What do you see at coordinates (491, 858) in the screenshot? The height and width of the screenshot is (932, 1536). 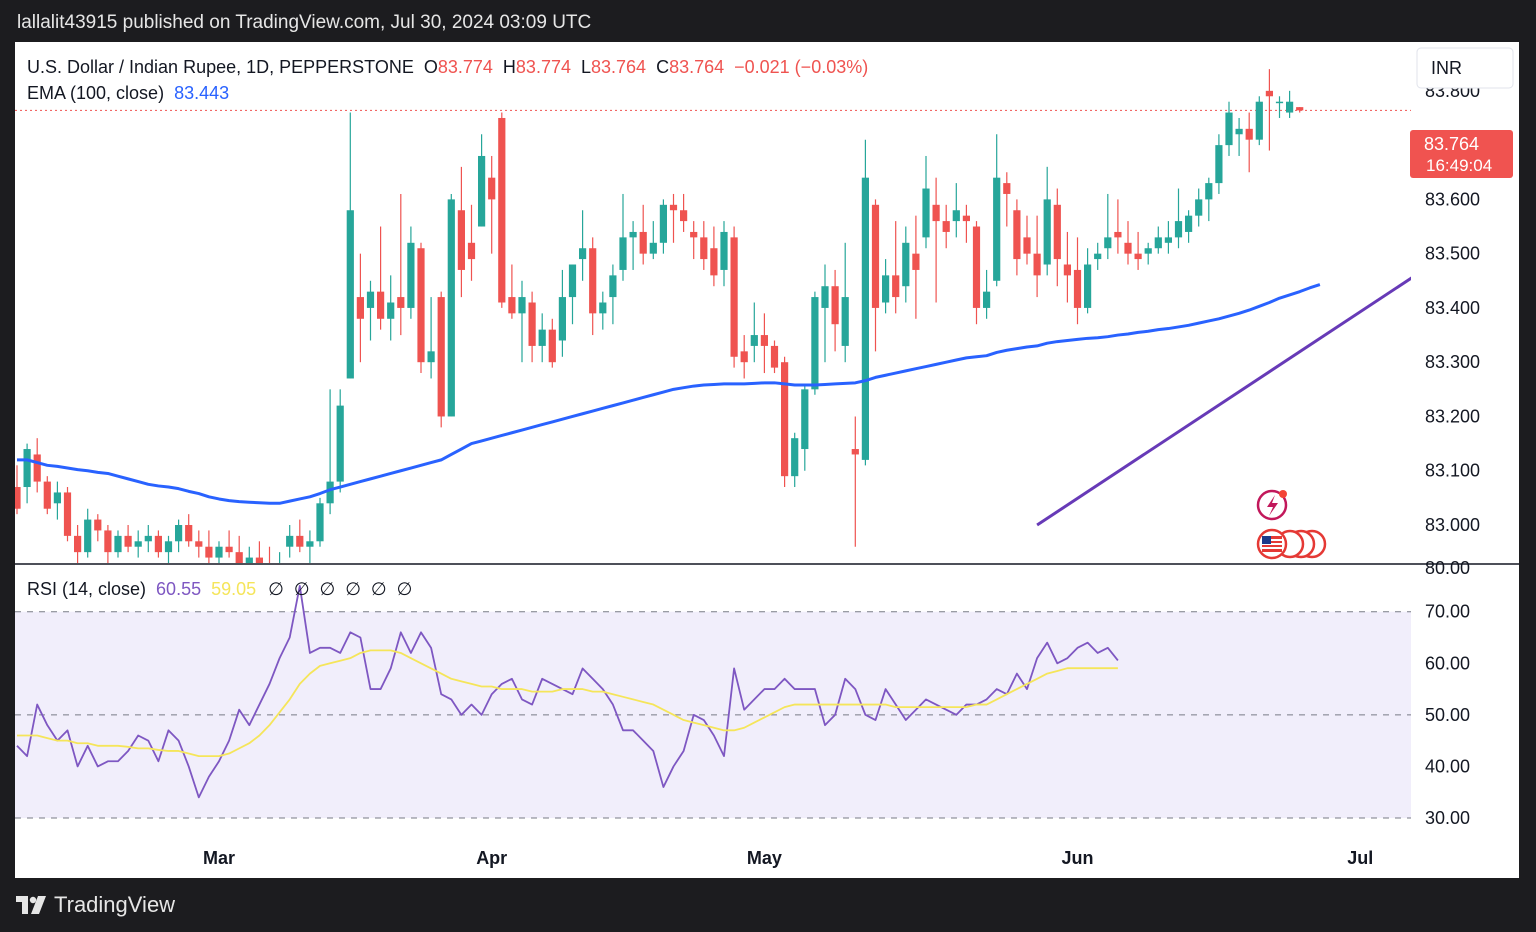 I see `time-axis-label: Apr` at bounding box center [491, 858].